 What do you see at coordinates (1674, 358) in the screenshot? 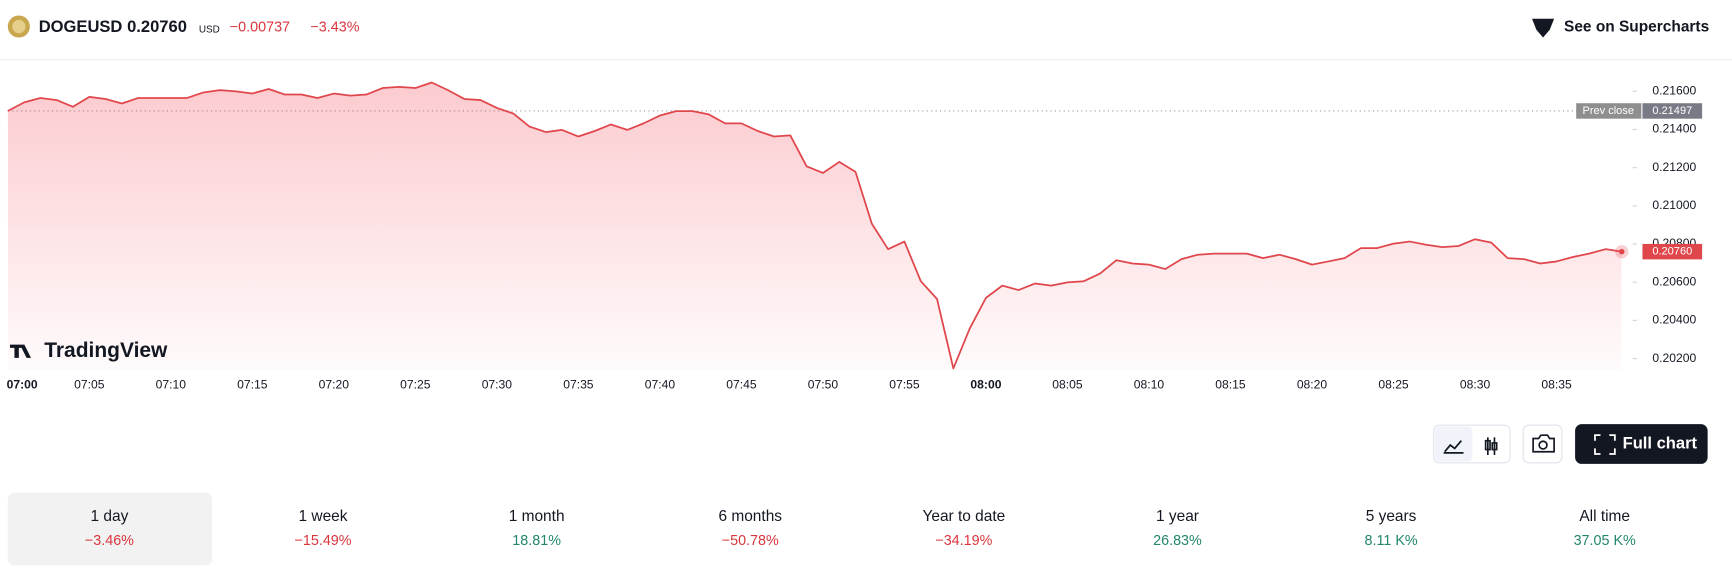
I see `y-tick-label: 0.20200` at bounding box center [1674, 358].